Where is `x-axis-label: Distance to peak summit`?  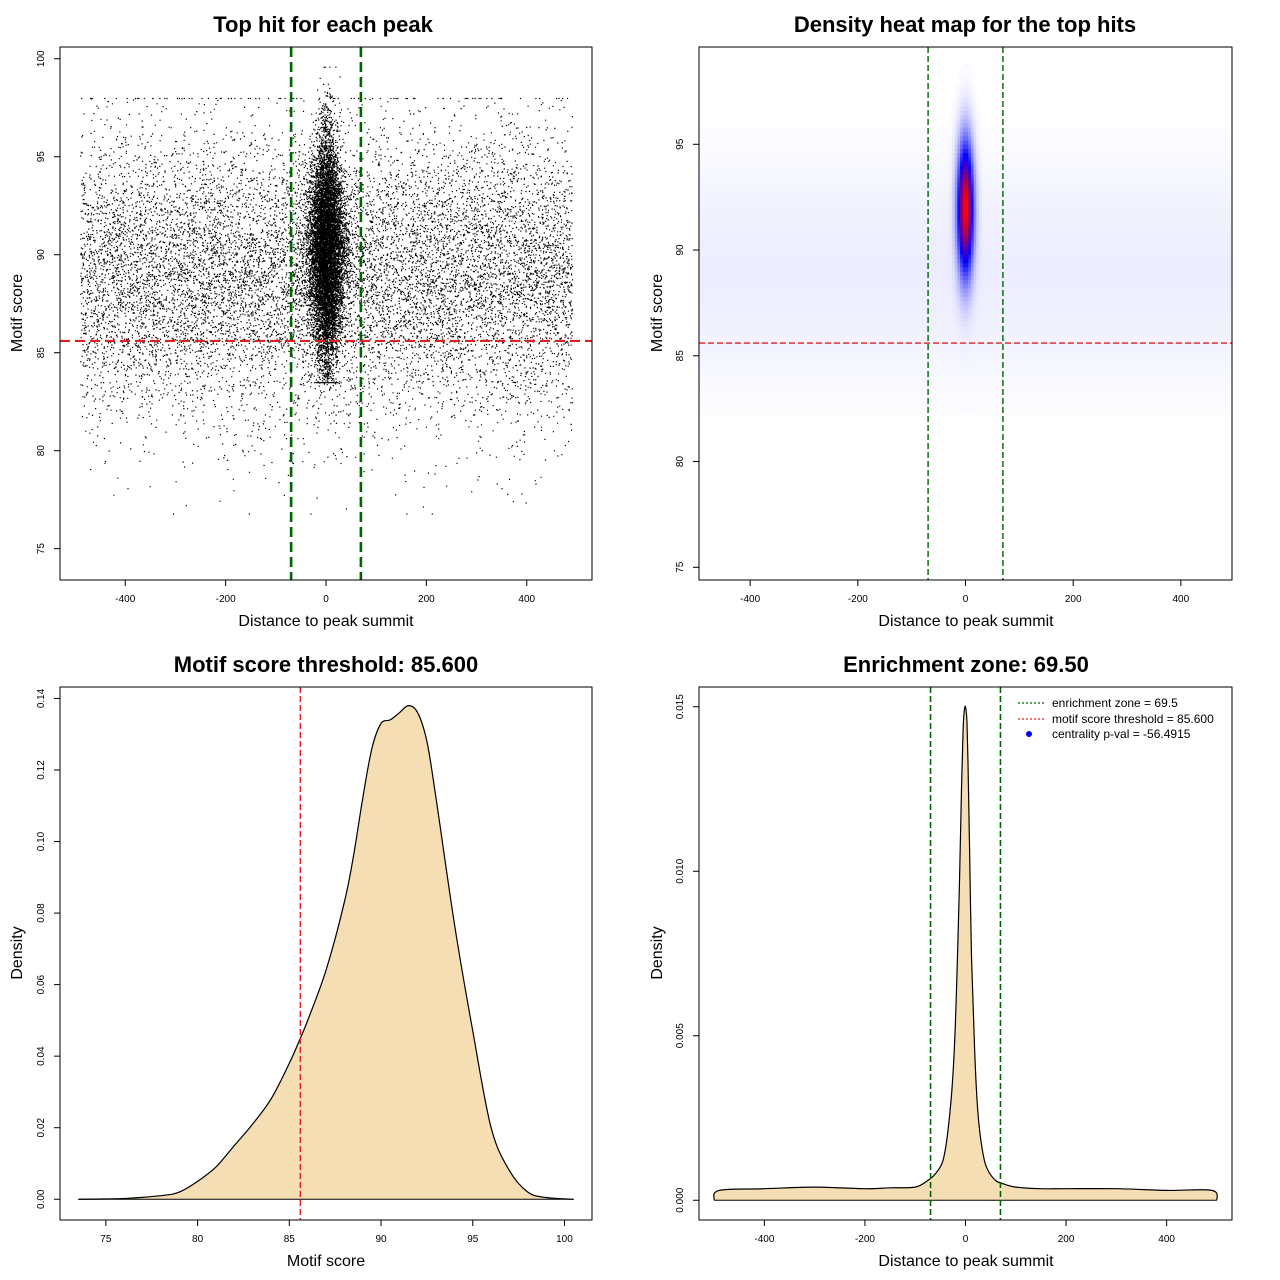 x-axis-label: Distance to peak summit is located at coordinates (326, 621).